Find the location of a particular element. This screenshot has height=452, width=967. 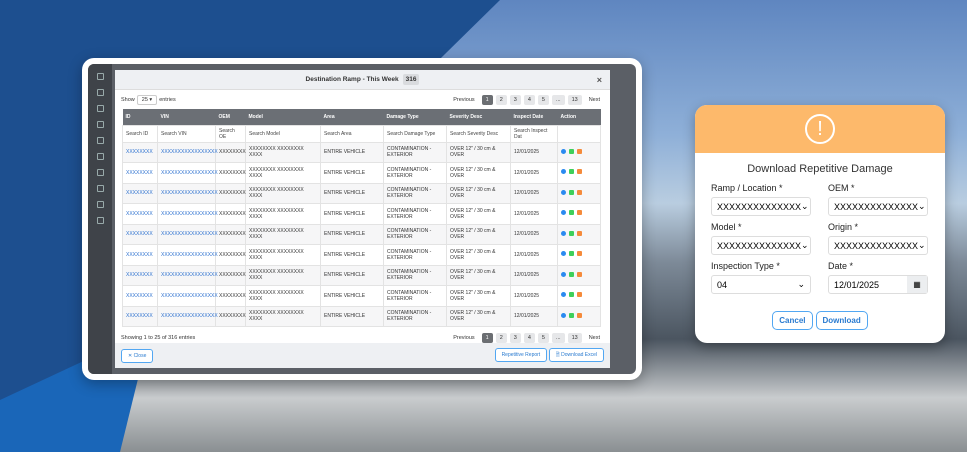

search-input: Search Damage Type is located at coordinates (415, 133).